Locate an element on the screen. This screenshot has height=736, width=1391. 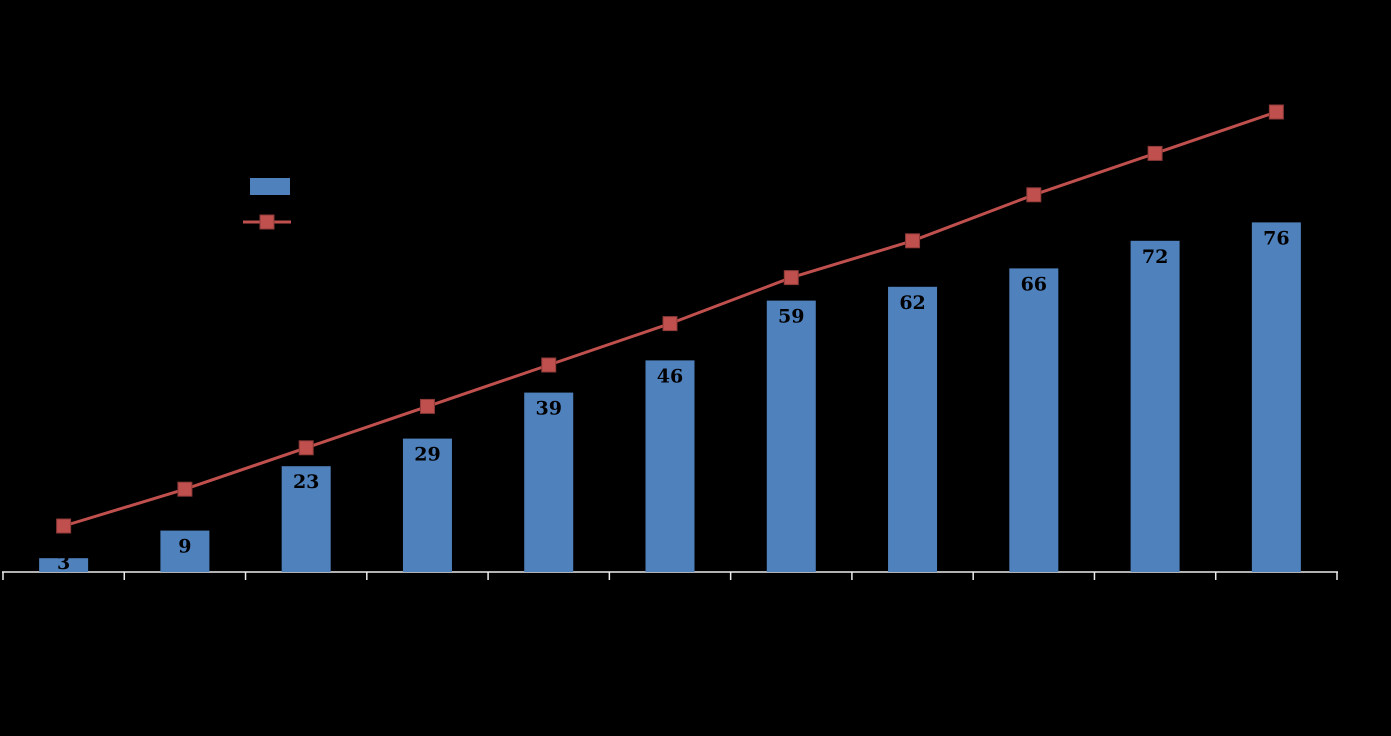
bar-data-label: 39 is located at coordinates (549, 409).